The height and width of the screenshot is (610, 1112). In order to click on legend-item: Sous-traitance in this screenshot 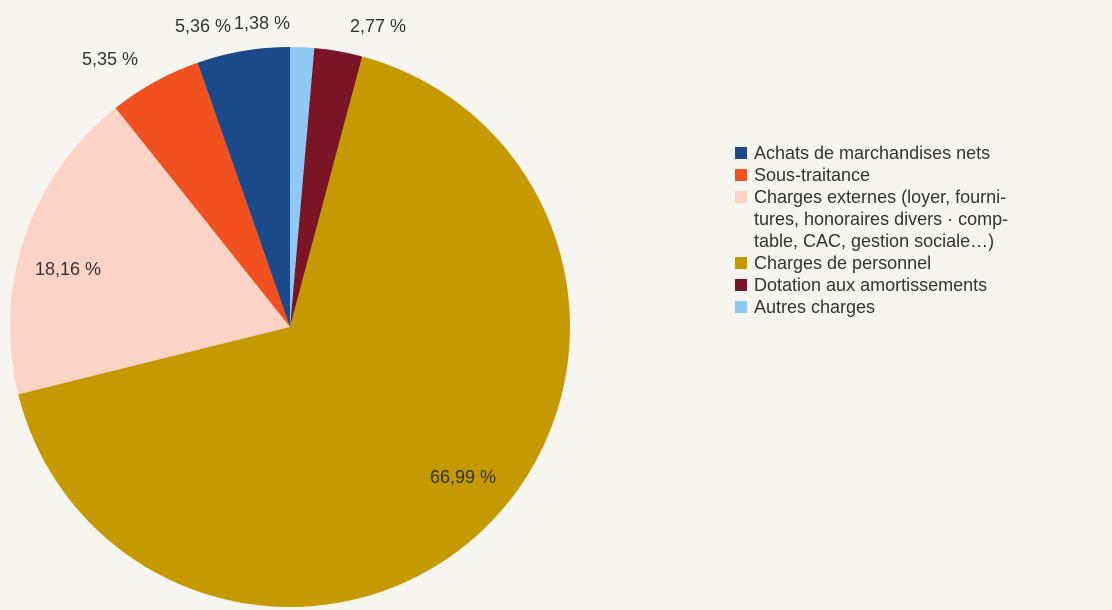, I will do `click(871, 175)`.